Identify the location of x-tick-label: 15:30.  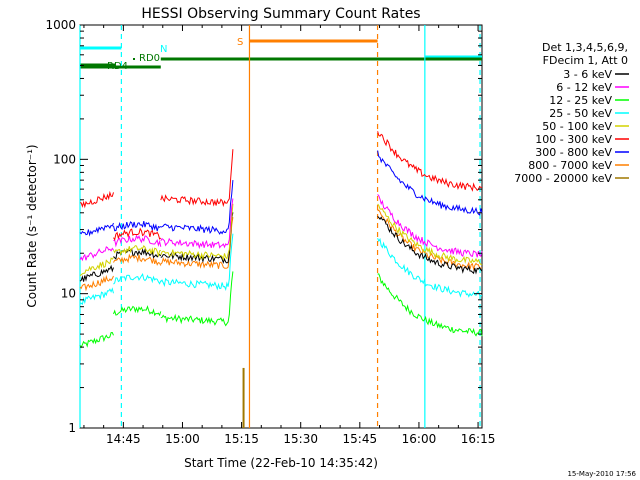
(300, 439).